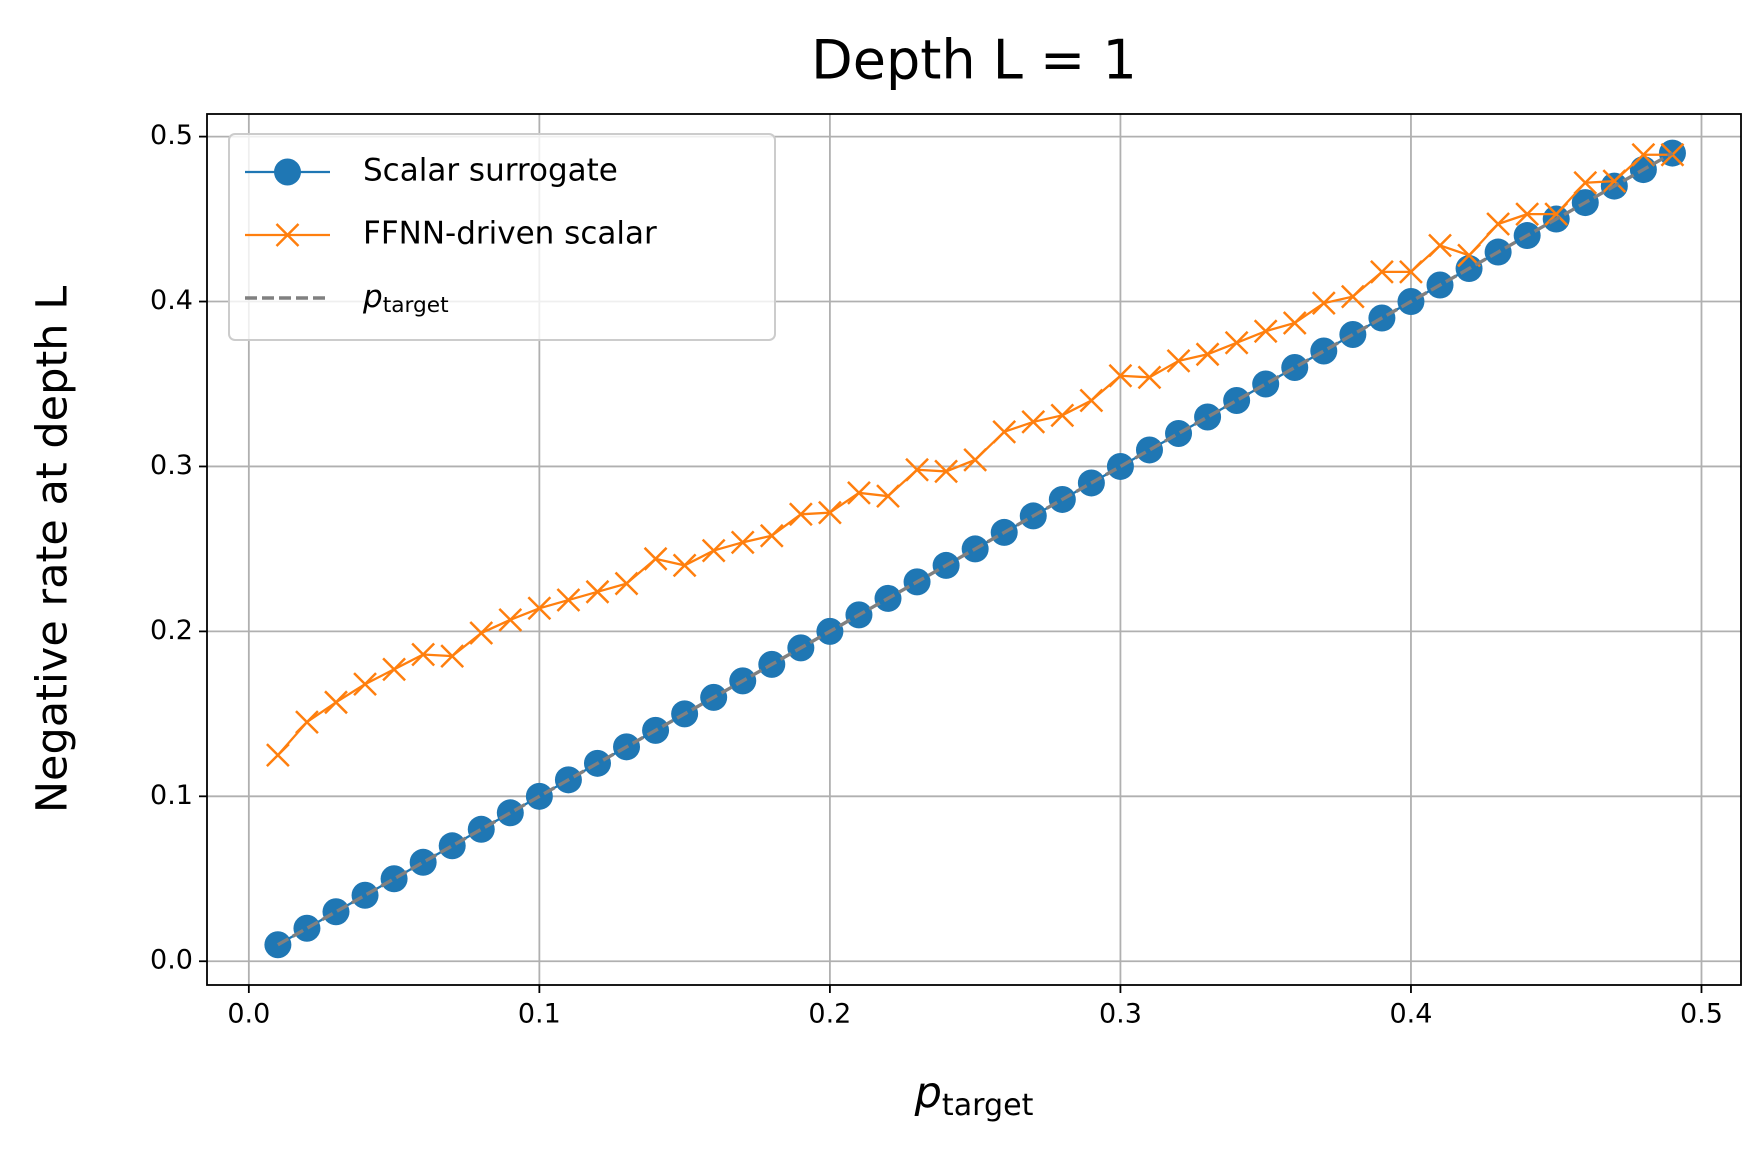 The height and width of the screenshot is (1157, 1762). Describe the element at coordinates (1701, 1014) in the screenshot. I see `x-tick-label: 0.5` at that location.